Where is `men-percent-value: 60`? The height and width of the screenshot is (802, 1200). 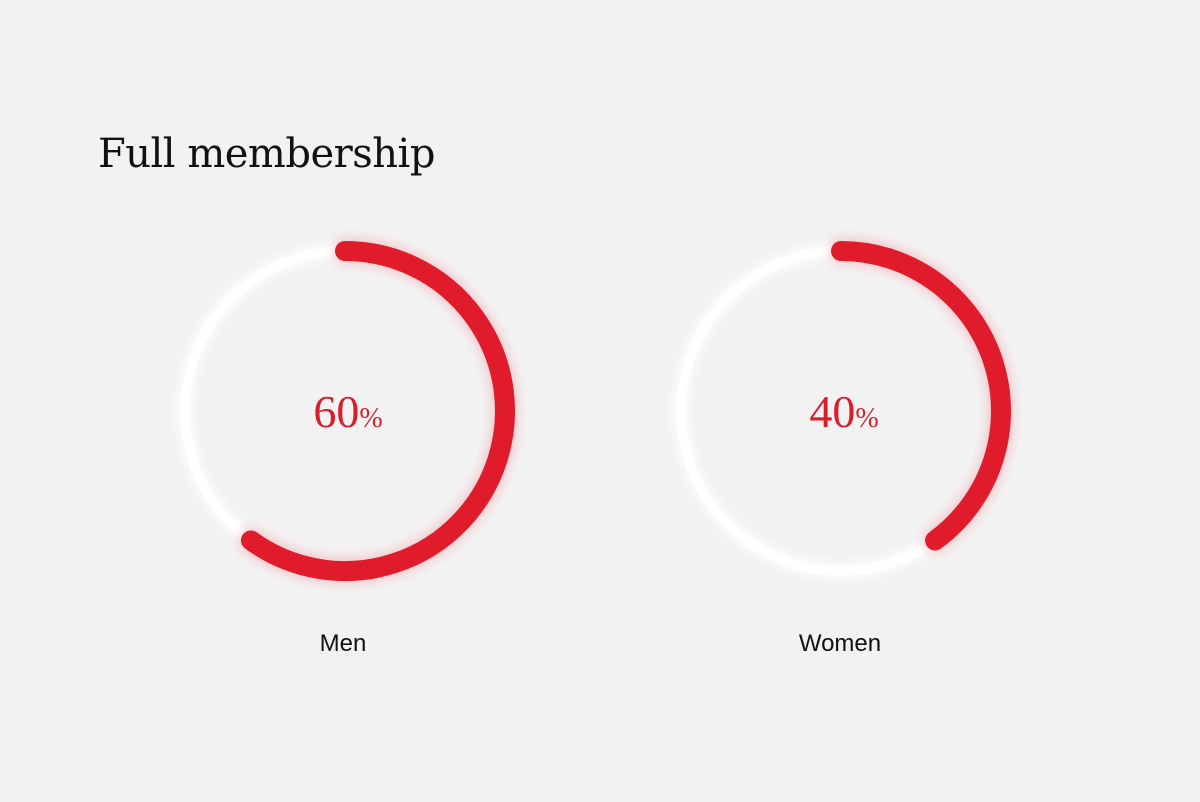 men-percent-value: 60 is located at coordinates (336, 411).